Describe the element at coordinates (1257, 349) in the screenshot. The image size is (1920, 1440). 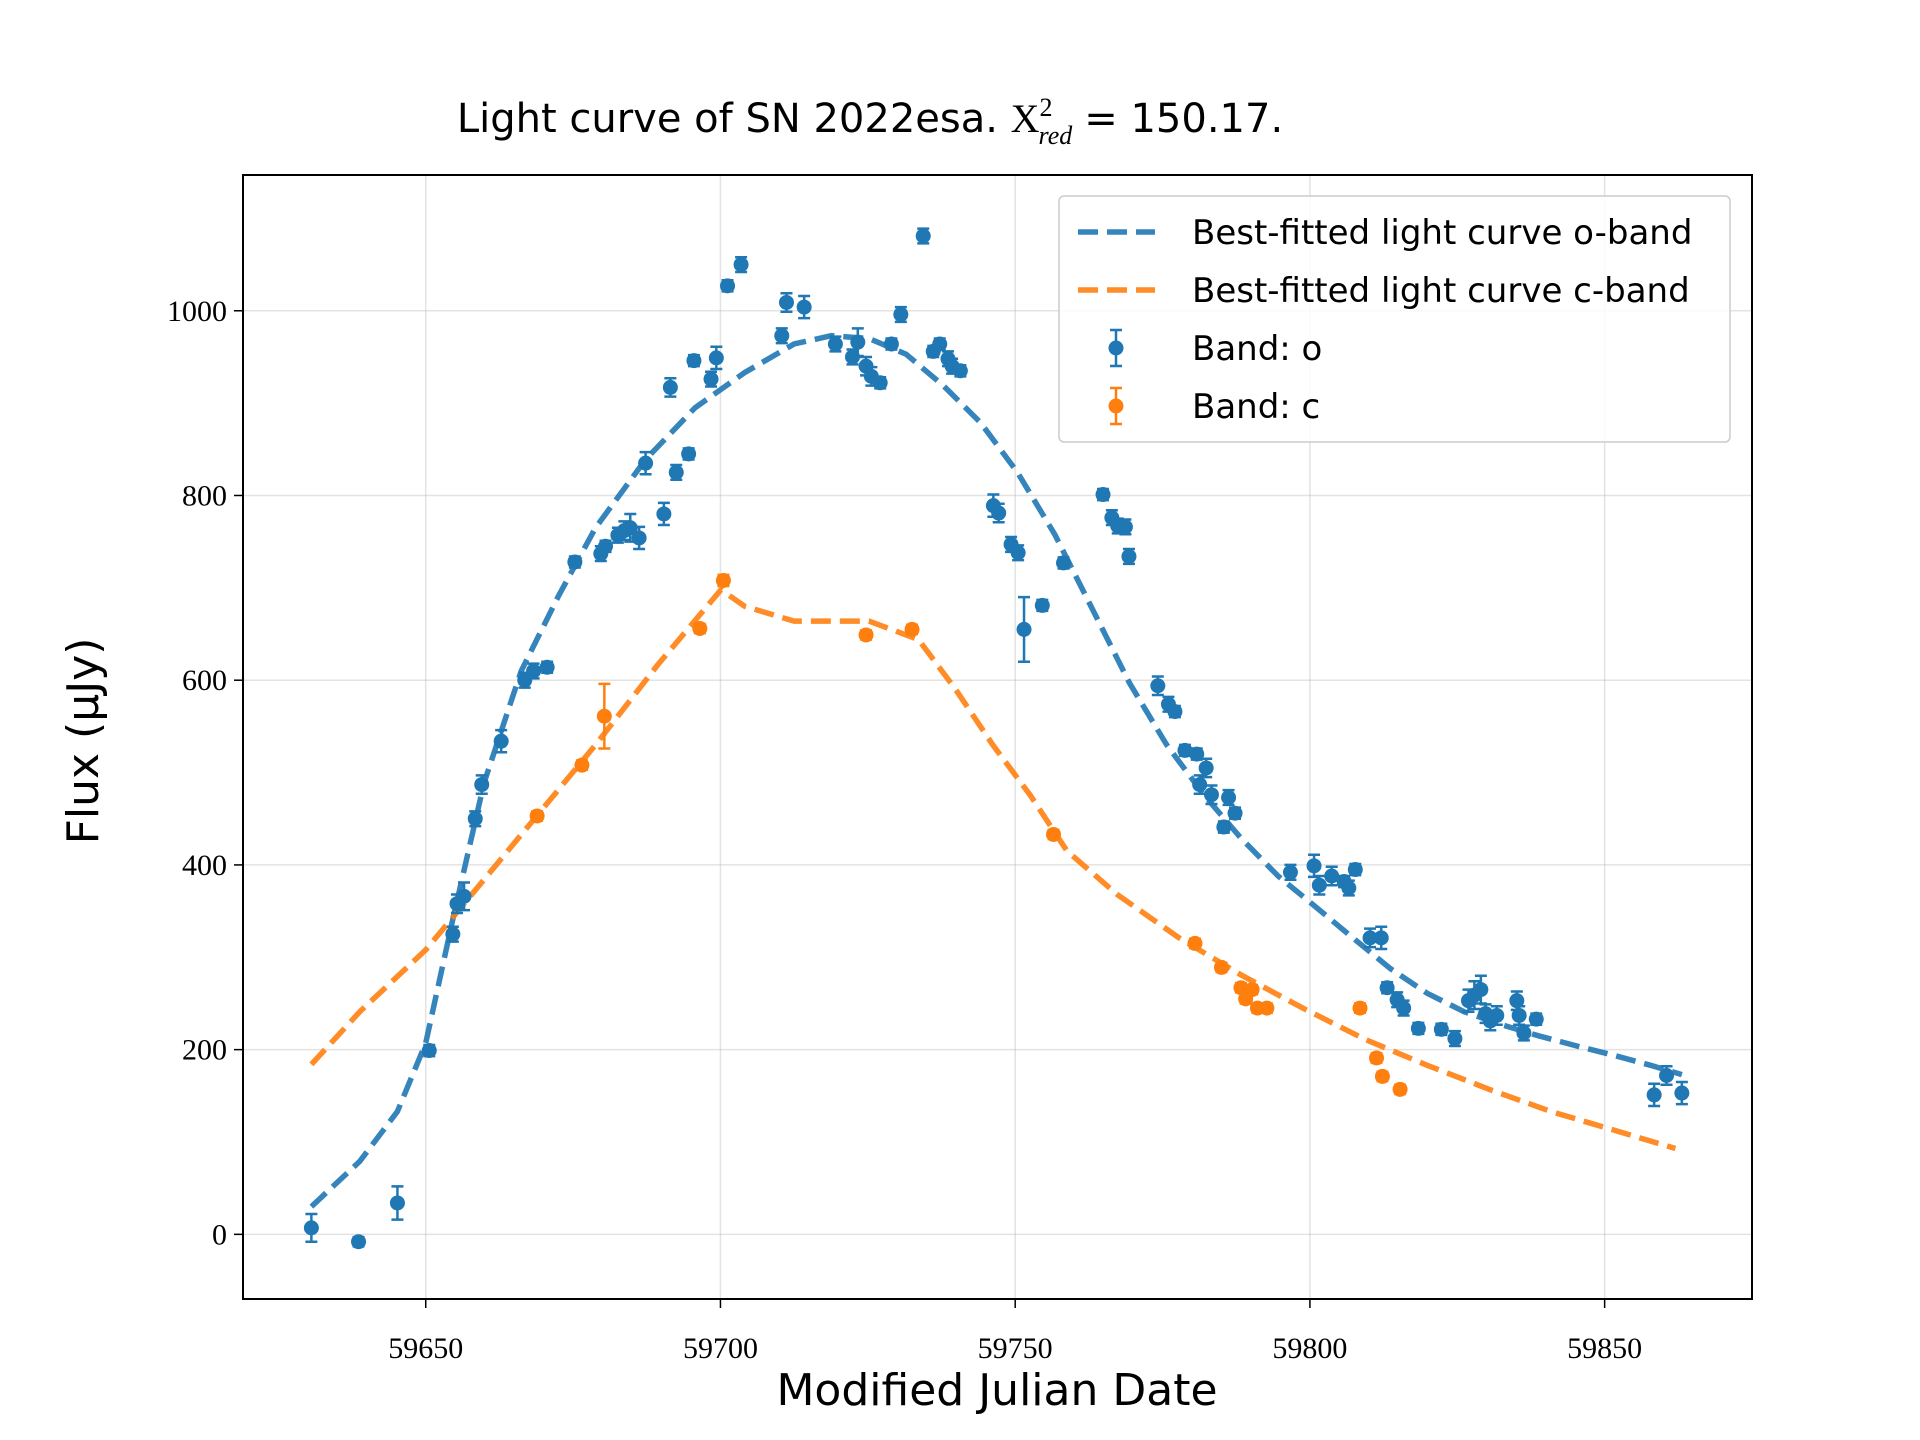
I see `legend-label: Band: o` at that location.